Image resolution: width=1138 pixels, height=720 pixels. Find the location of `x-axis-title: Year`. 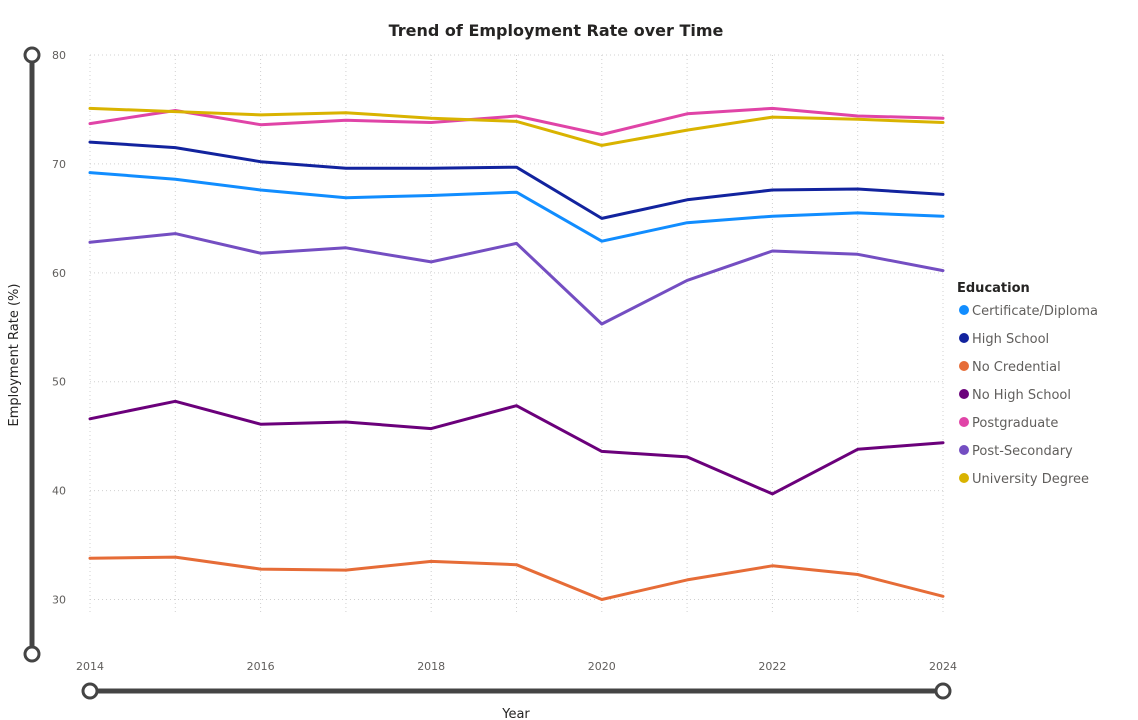

x-axis-title: Year is located at coordinates (515, 713).